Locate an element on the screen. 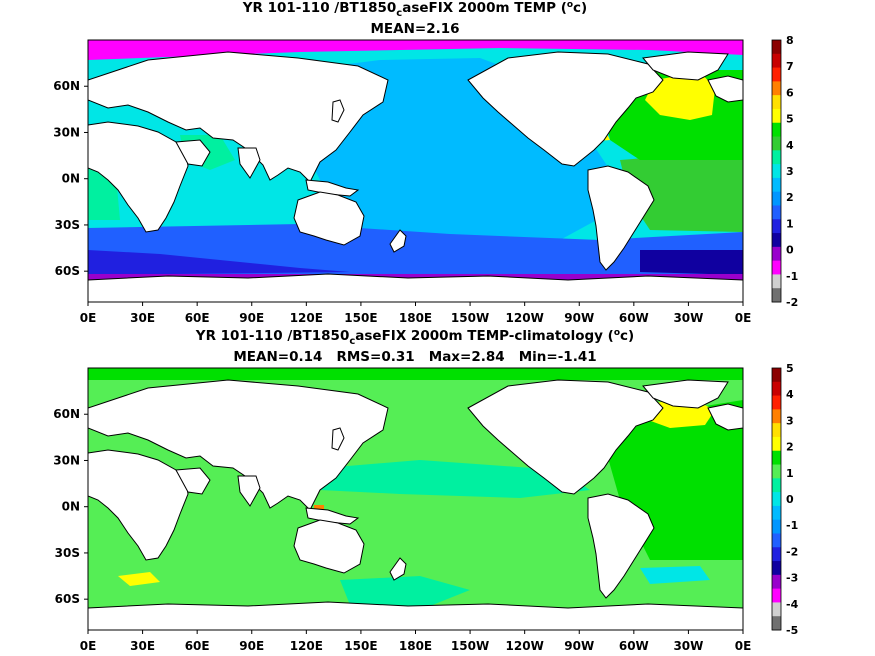  bottom-title-end: c) is located at coordinates (627, 336).